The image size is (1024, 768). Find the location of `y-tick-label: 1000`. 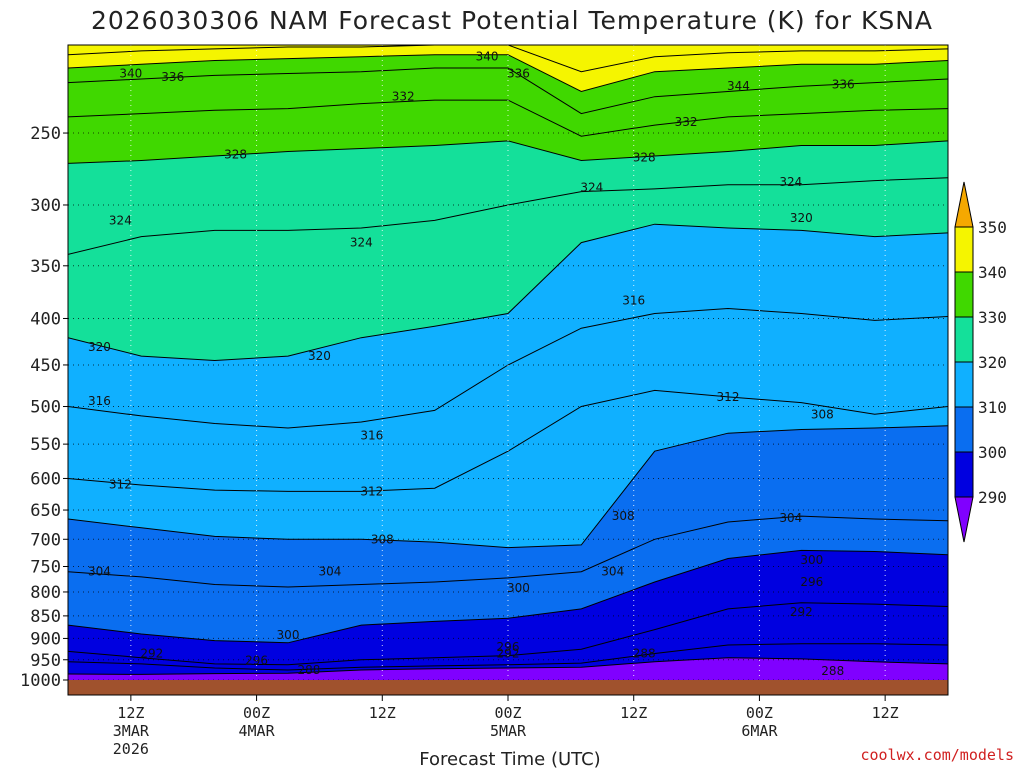

y-tick-label: 1000 is located at coordinates (40, 681).